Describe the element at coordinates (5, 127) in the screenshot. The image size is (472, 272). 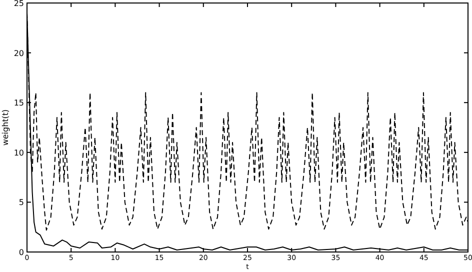
I see `y-axis-title: weight(t)` at that location.